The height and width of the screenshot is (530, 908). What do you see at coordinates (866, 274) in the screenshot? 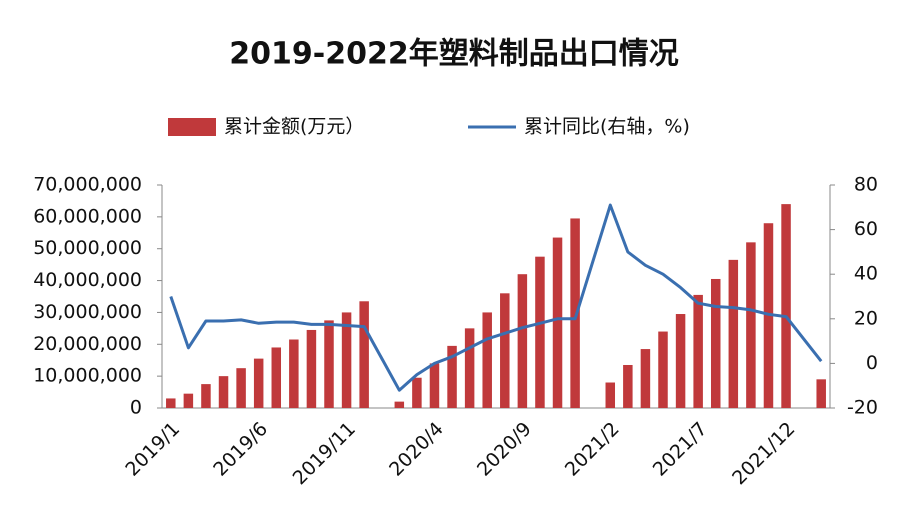
I see `y2-tick-label: 40` at bounding box center [866, 274].